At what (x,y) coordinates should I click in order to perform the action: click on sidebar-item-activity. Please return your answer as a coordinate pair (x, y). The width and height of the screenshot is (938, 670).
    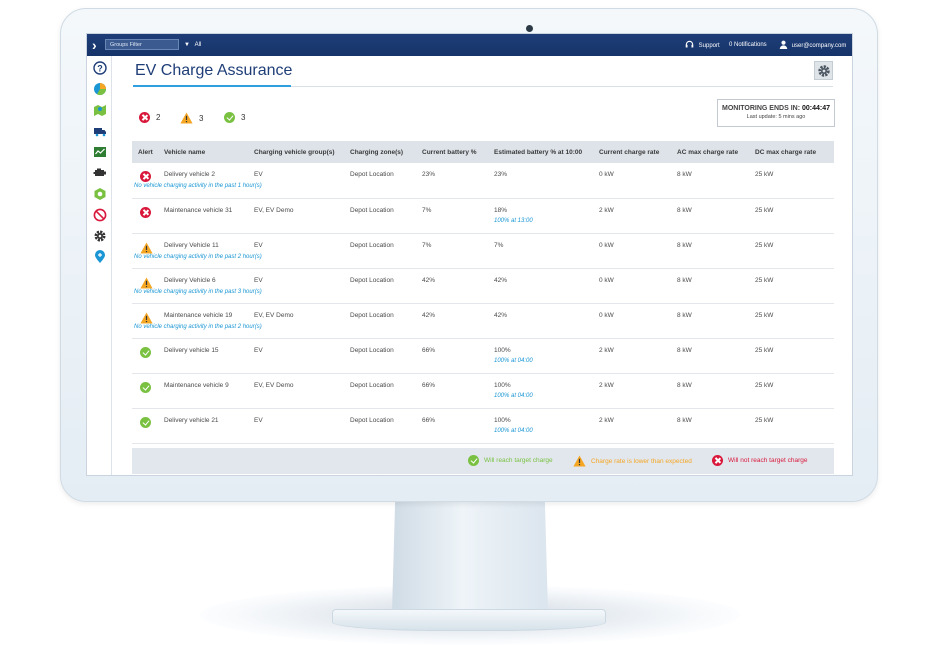
    Looking at the image, I should click on (99, 151).